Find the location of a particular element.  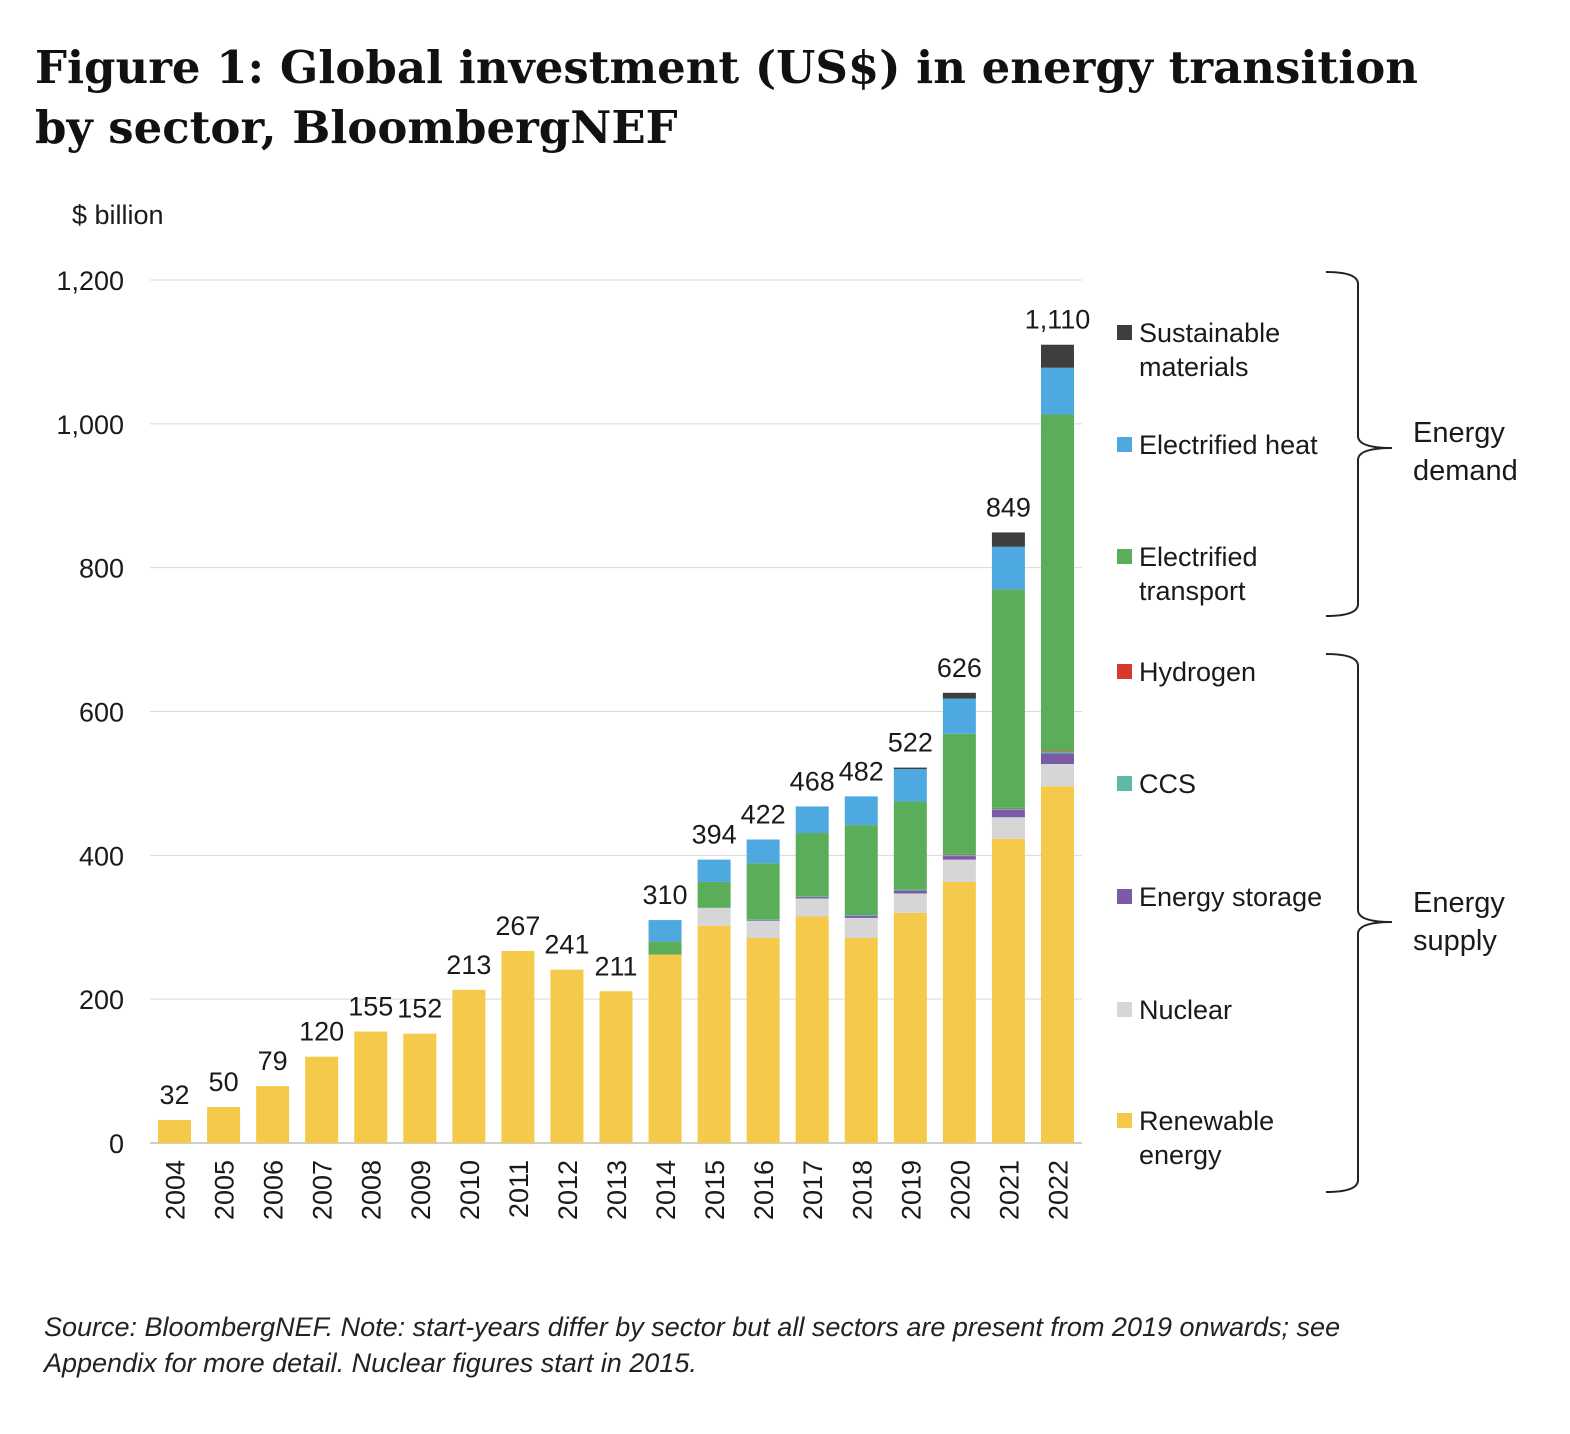

legend-label: Electrified heat is located at coordinates (1228, 445).